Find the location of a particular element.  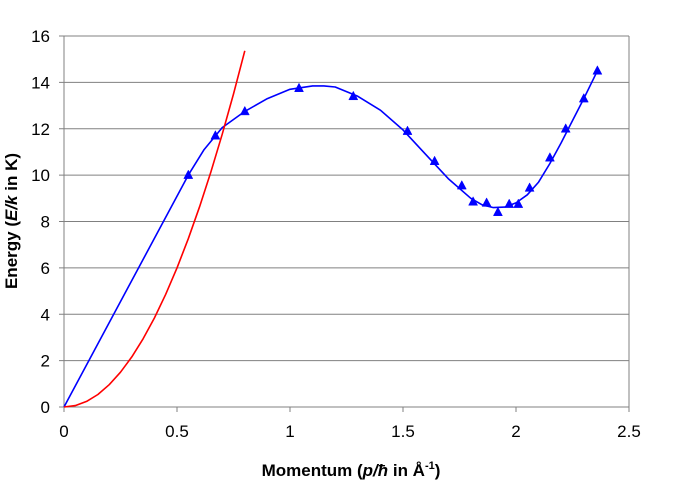

x-axis-title-superscript: -1 is located at coordinates (430, 466).